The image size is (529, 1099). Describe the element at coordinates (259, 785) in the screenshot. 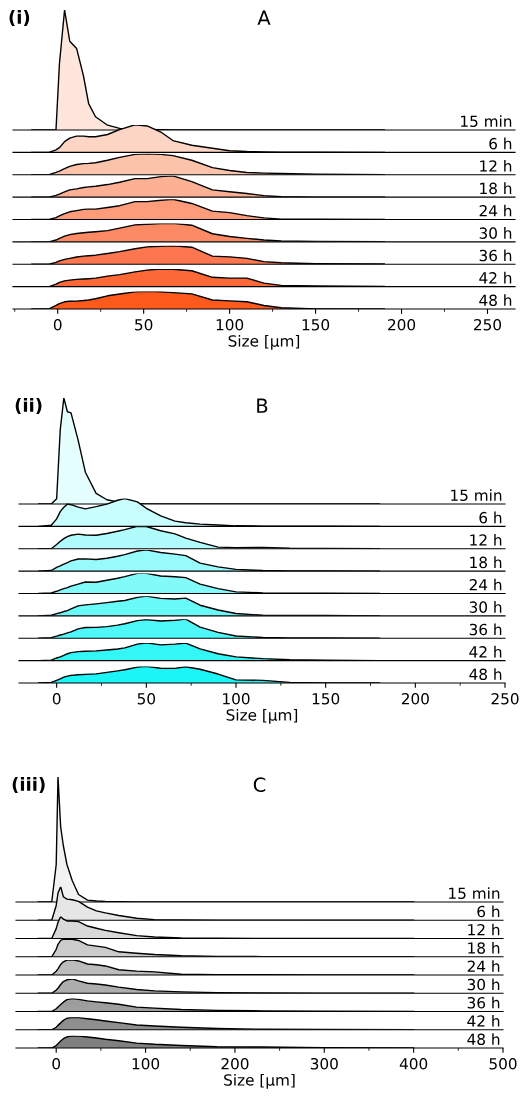

I see `chart-title: C` at that location.